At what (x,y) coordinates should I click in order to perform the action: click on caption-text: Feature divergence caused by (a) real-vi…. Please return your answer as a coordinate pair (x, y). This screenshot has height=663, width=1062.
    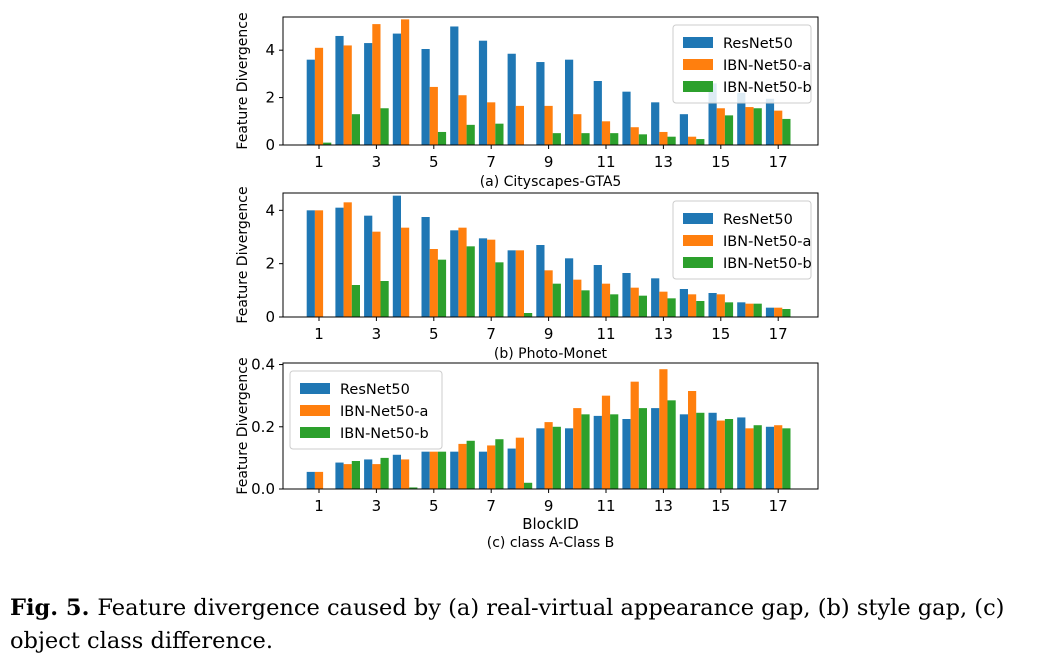
    Looking at the image, I should click on (507, 624).